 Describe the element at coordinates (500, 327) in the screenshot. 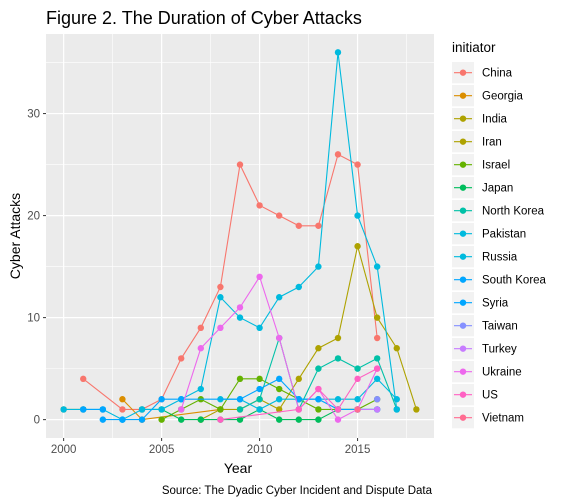

I see `legend-label: Taiwan` at that location.